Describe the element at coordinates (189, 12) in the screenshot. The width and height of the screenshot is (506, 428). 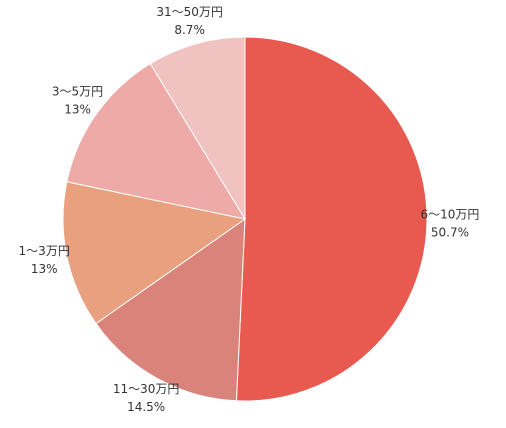
I see `slice-label: 31〜50万円` at that location.